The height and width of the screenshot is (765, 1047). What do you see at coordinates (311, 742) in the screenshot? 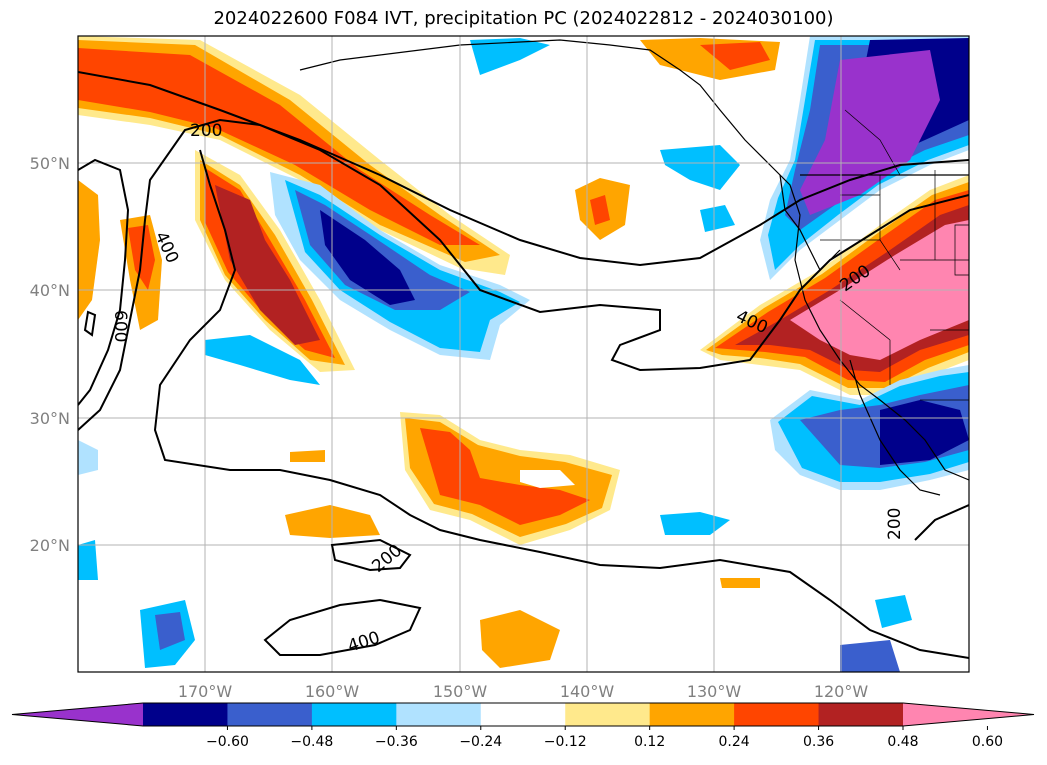
I see `colorbar-tick-label: −0.48` at bounding box center [311, 742].